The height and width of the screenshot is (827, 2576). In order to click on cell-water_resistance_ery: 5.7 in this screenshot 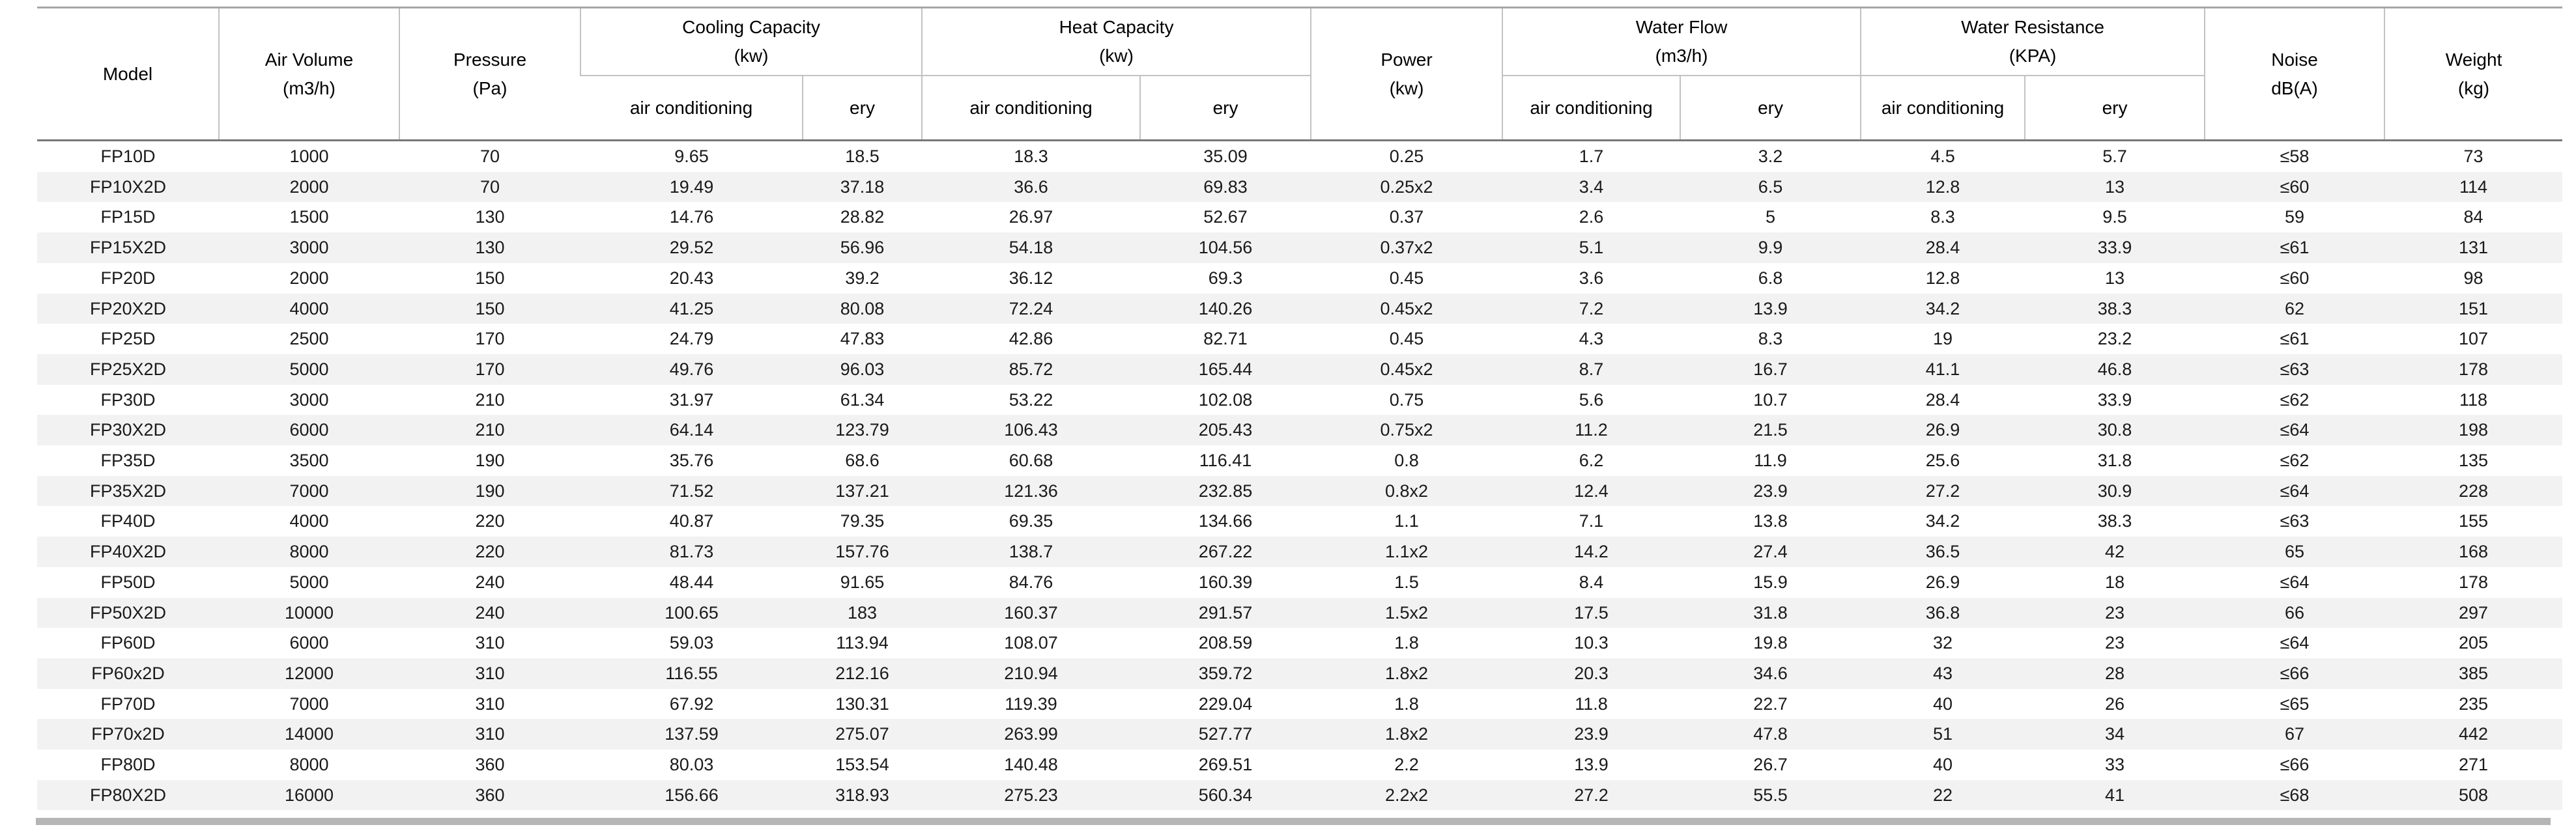, I will do `click(2114, 156)`.